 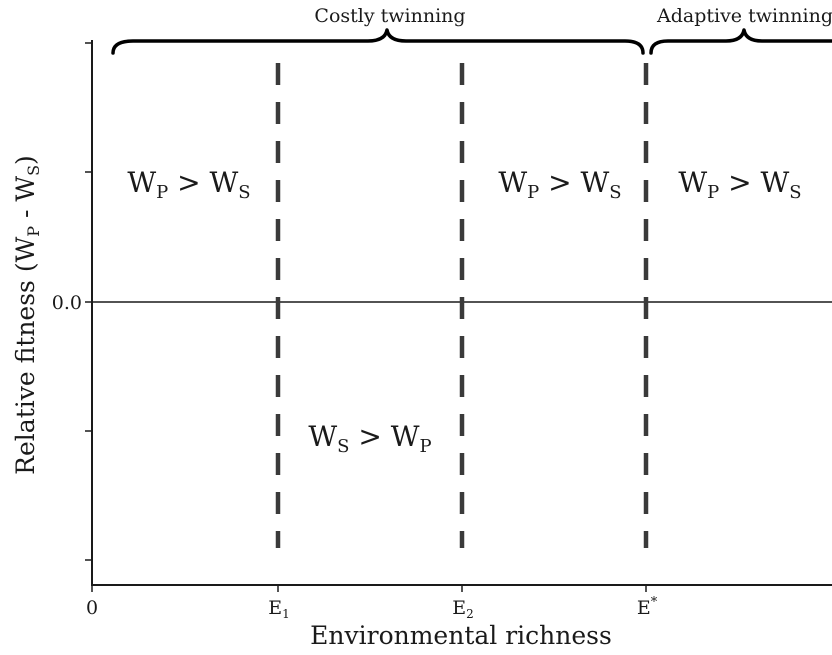 I want to click on y-axis-title: Relative fitness (WP - WS), so click(x=27, y=315).